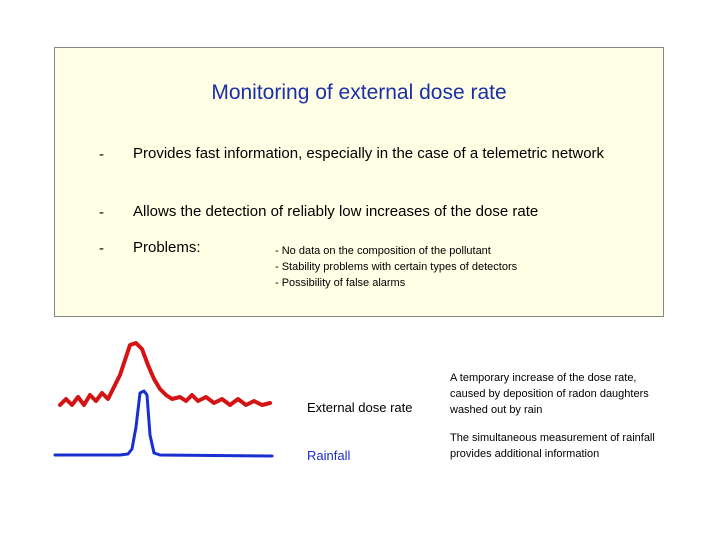  Describe the element at coordinates (165, 374) in the screenshot. I see `dose-rate-curve` at that location.